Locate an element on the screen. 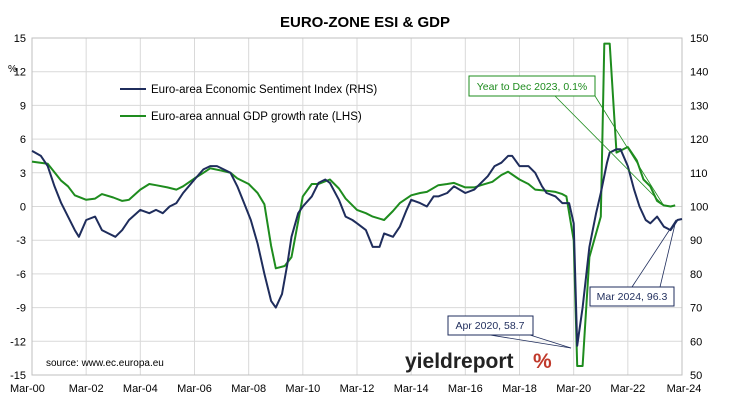 The height and width of the screenshot is (400, 730). right-tick-label: 80 is located at coordinates (696, 275).